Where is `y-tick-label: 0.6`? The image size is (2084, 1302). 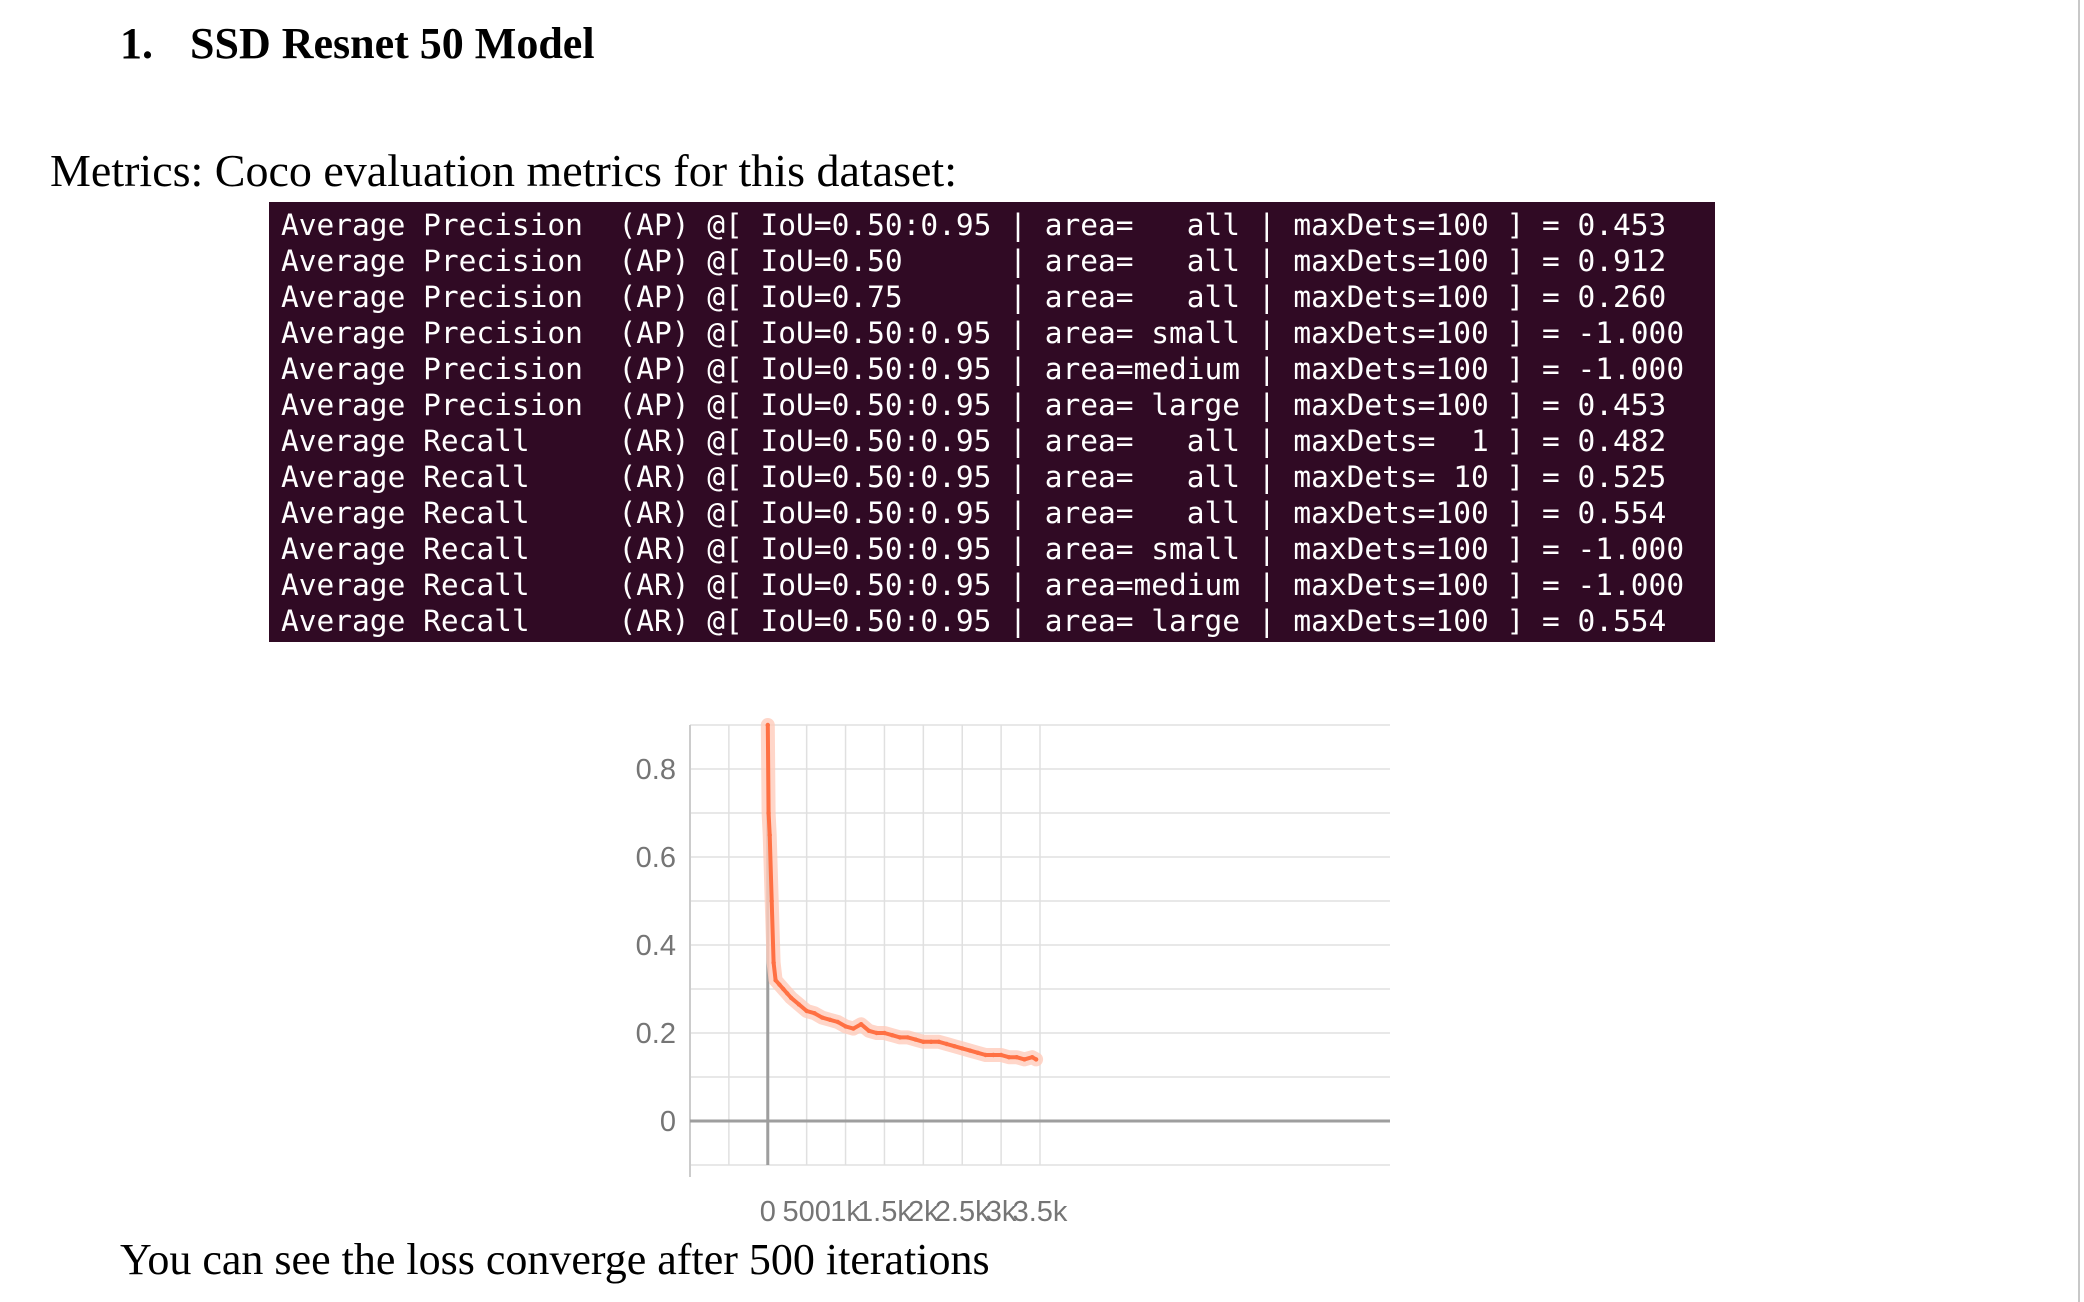
y-tick-label: 0.6 is located at coordinates (656, 858).